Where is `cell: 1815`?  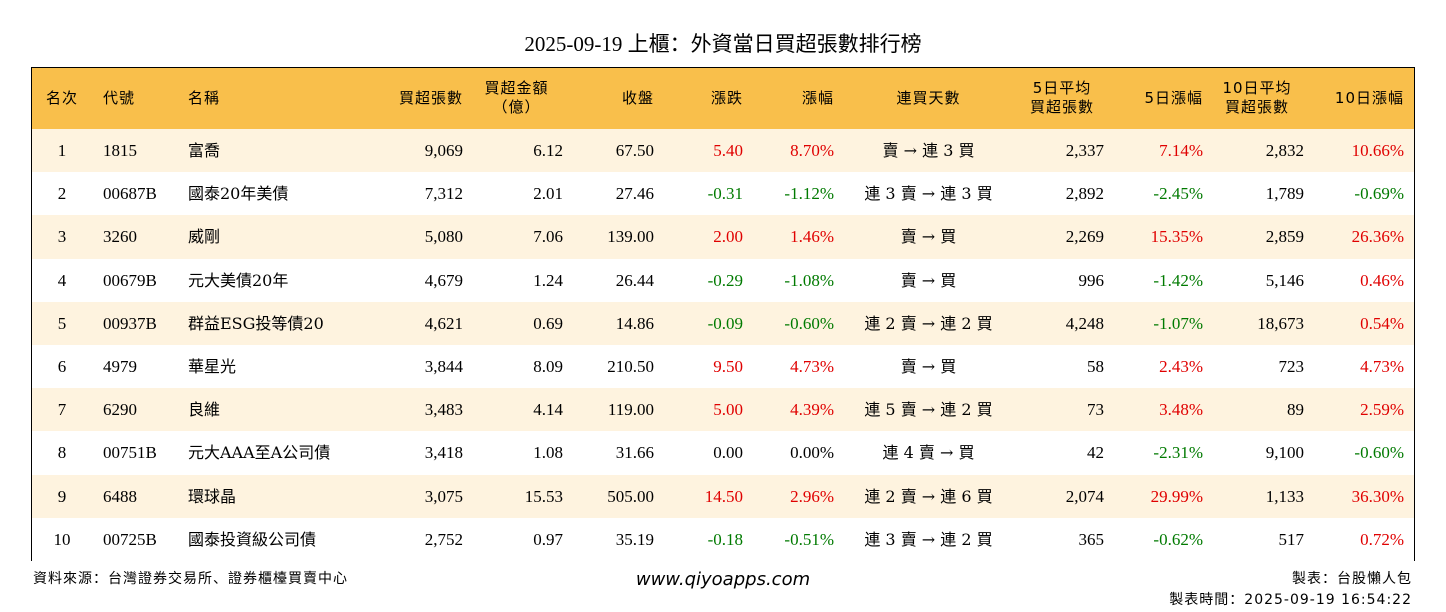 cell: 1815 is located at coordinates (120, 150).